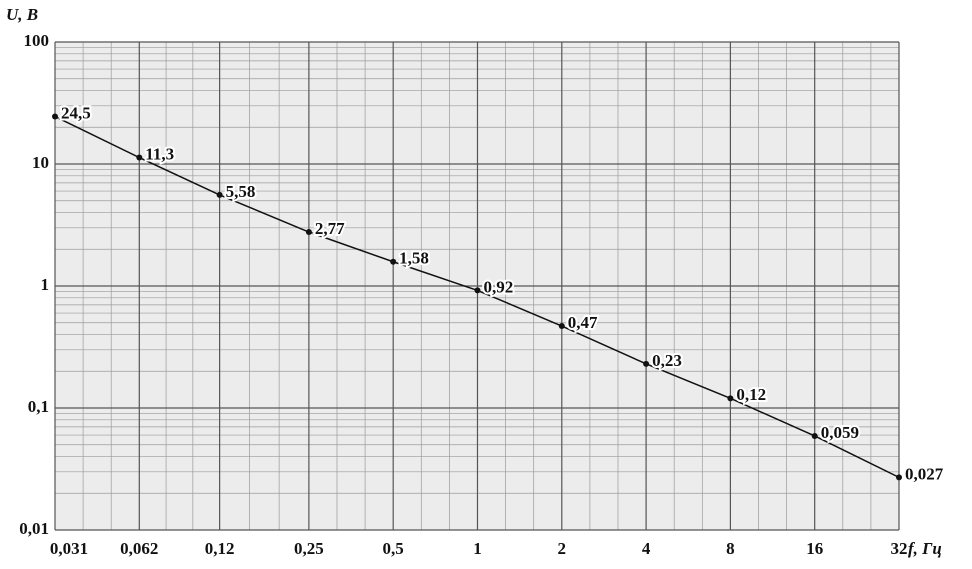 The width and height of the screenshot is (972, 569). Describe the element at coordinates (159, 153) in the screenshot. I see `data-label: 11,3` at that location.